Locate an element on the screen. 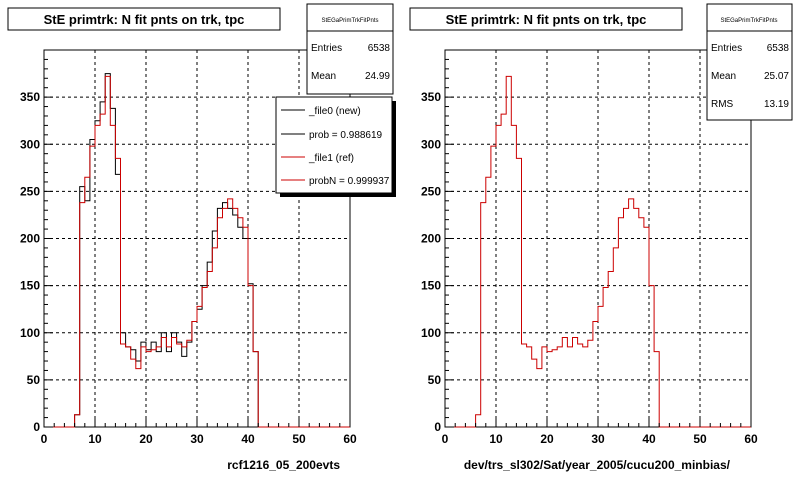  left-x-tick-label-60: 60 is located at coordinates (350, 439).